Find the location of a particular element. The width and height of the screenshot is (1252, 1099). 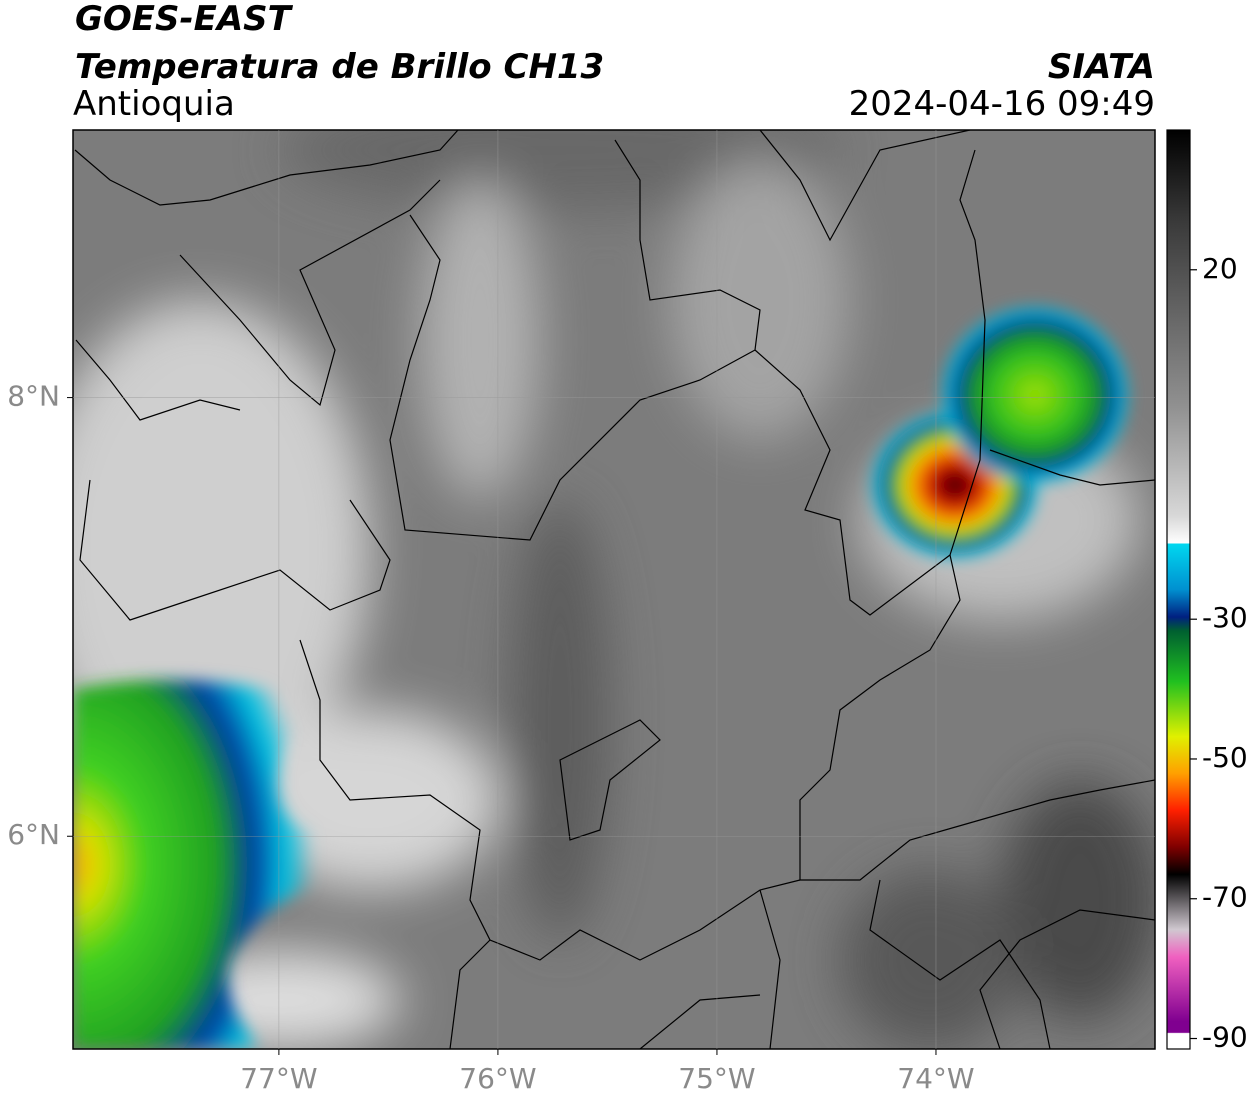

colorbar-label: -30 is located at coordinates (1225, 617).